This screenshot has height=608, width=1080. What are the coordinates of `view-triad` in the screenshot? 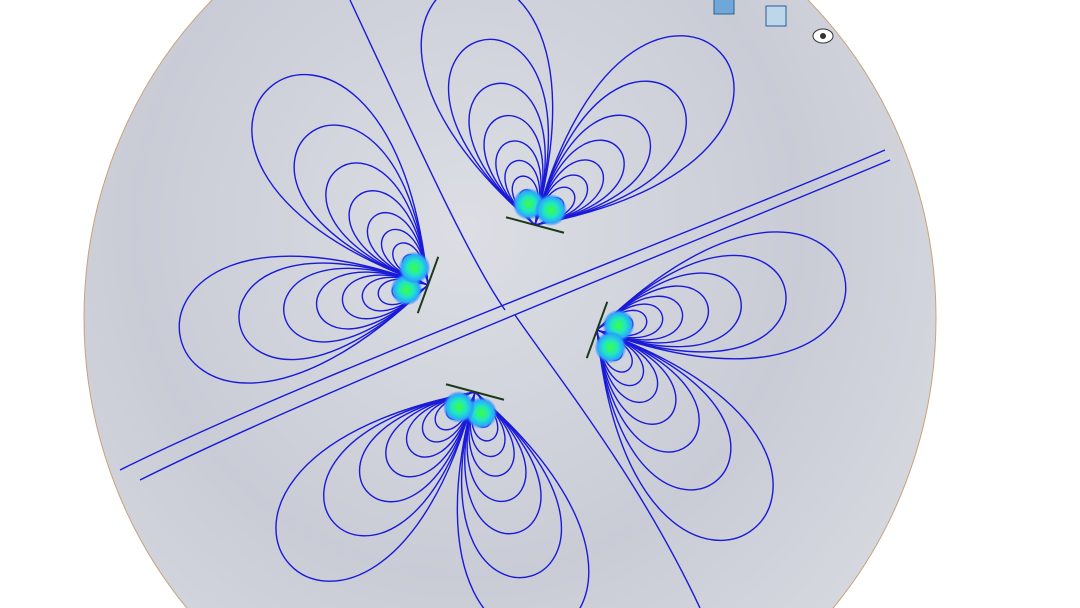 It's located at (773, 22).